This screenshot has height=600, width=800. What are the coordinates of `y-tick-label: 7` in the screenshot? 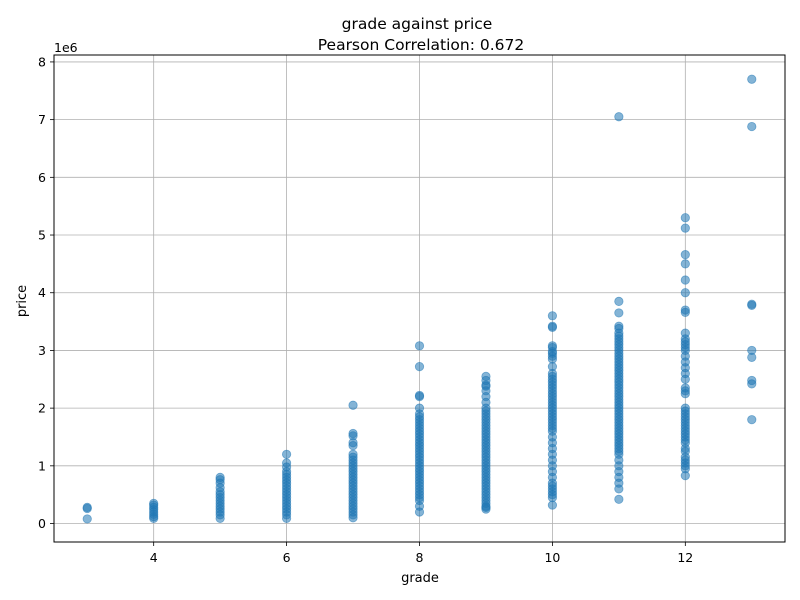 It's located at (42, 119).